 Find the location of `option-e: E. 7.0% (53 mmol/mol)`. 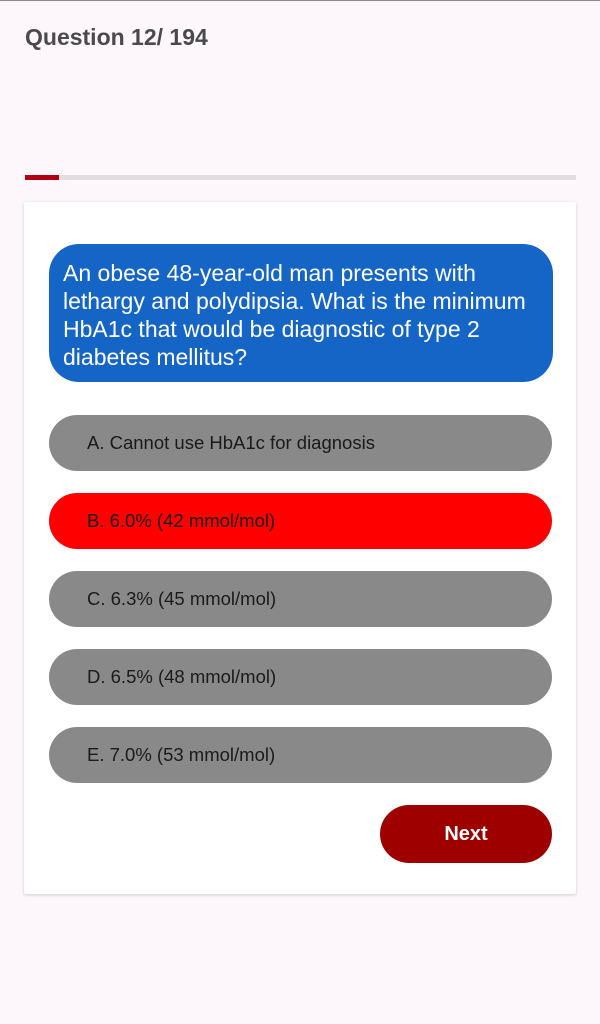

option-e: E. 7.0% (53 mmol/mol) is located at coordinates (300, 755).